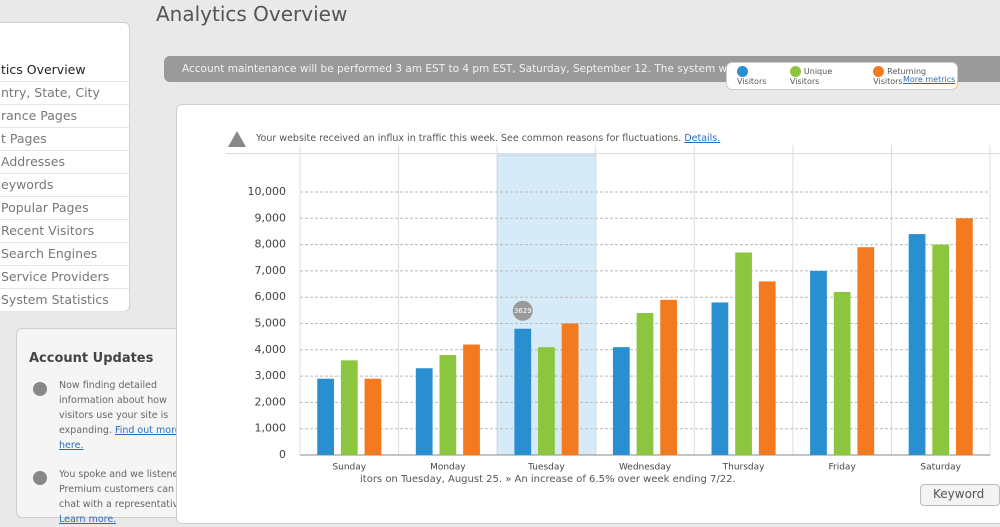  I want to click on y-tick-label: 4,000, so click(271, 349).